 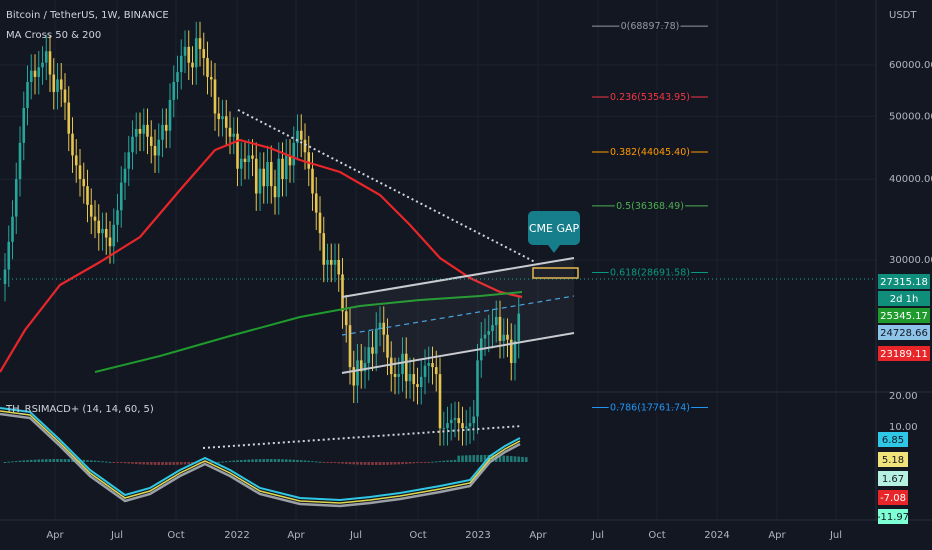 What do you see at coordinates (910, 179) in the screenshot?
I see `y-tick-label: 40000.00` at bounding box center [910, 179].